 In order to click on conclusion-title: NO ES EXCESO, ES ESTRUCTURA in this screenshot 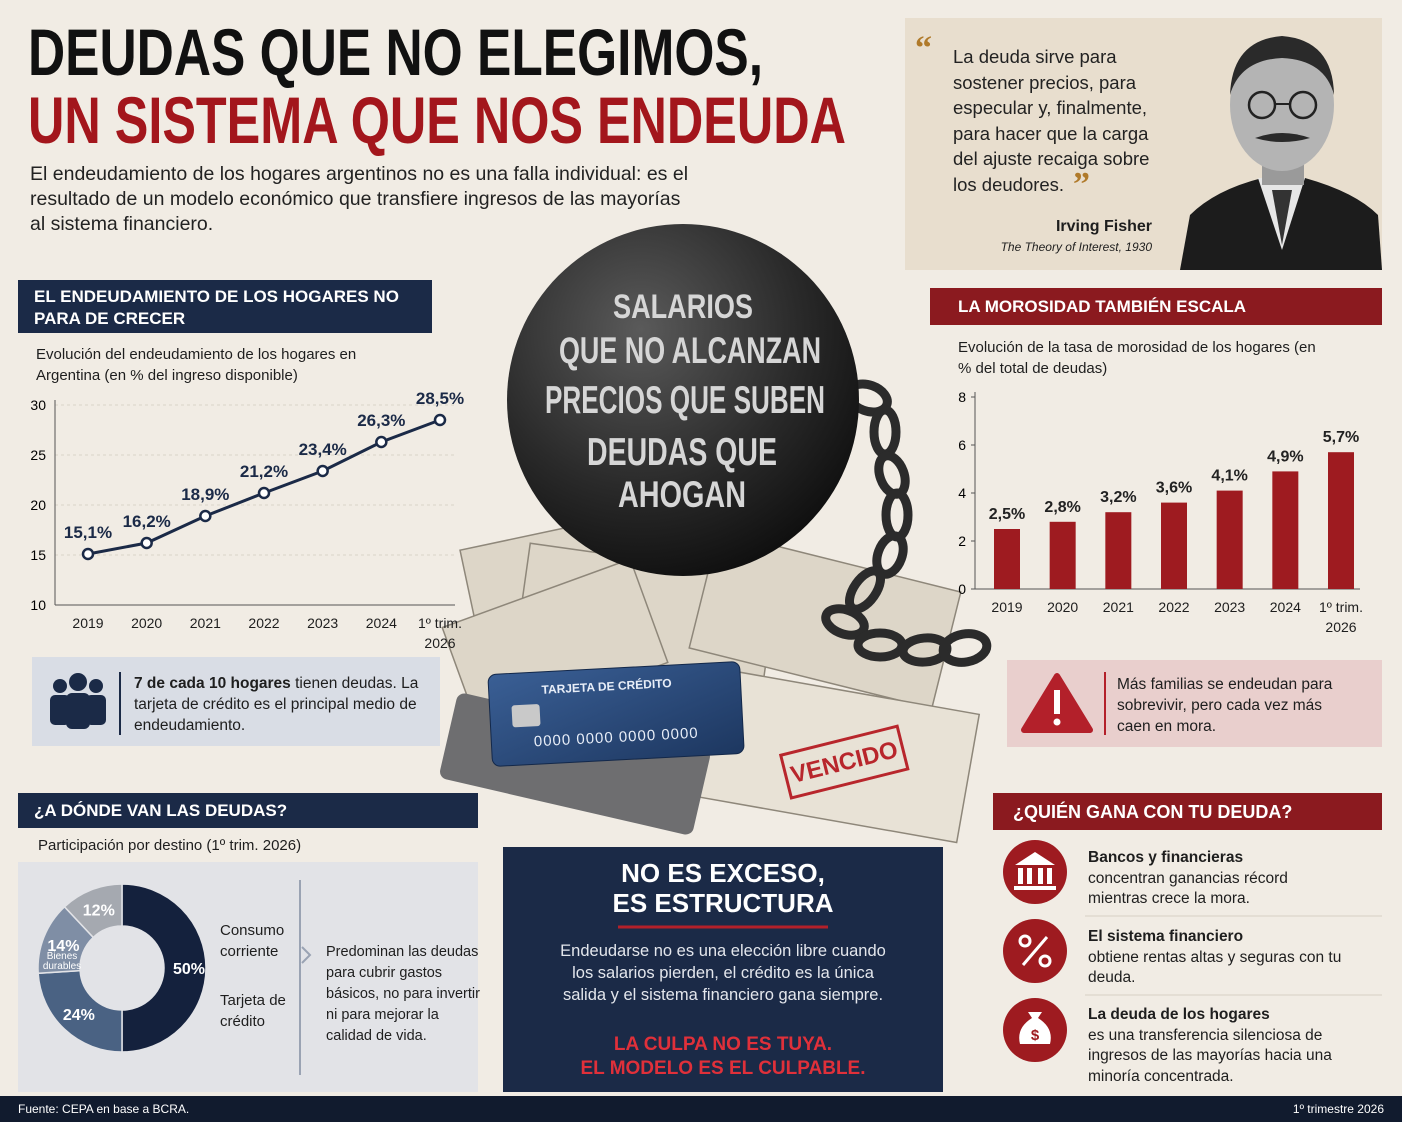, I will do `click(723, 888)`.